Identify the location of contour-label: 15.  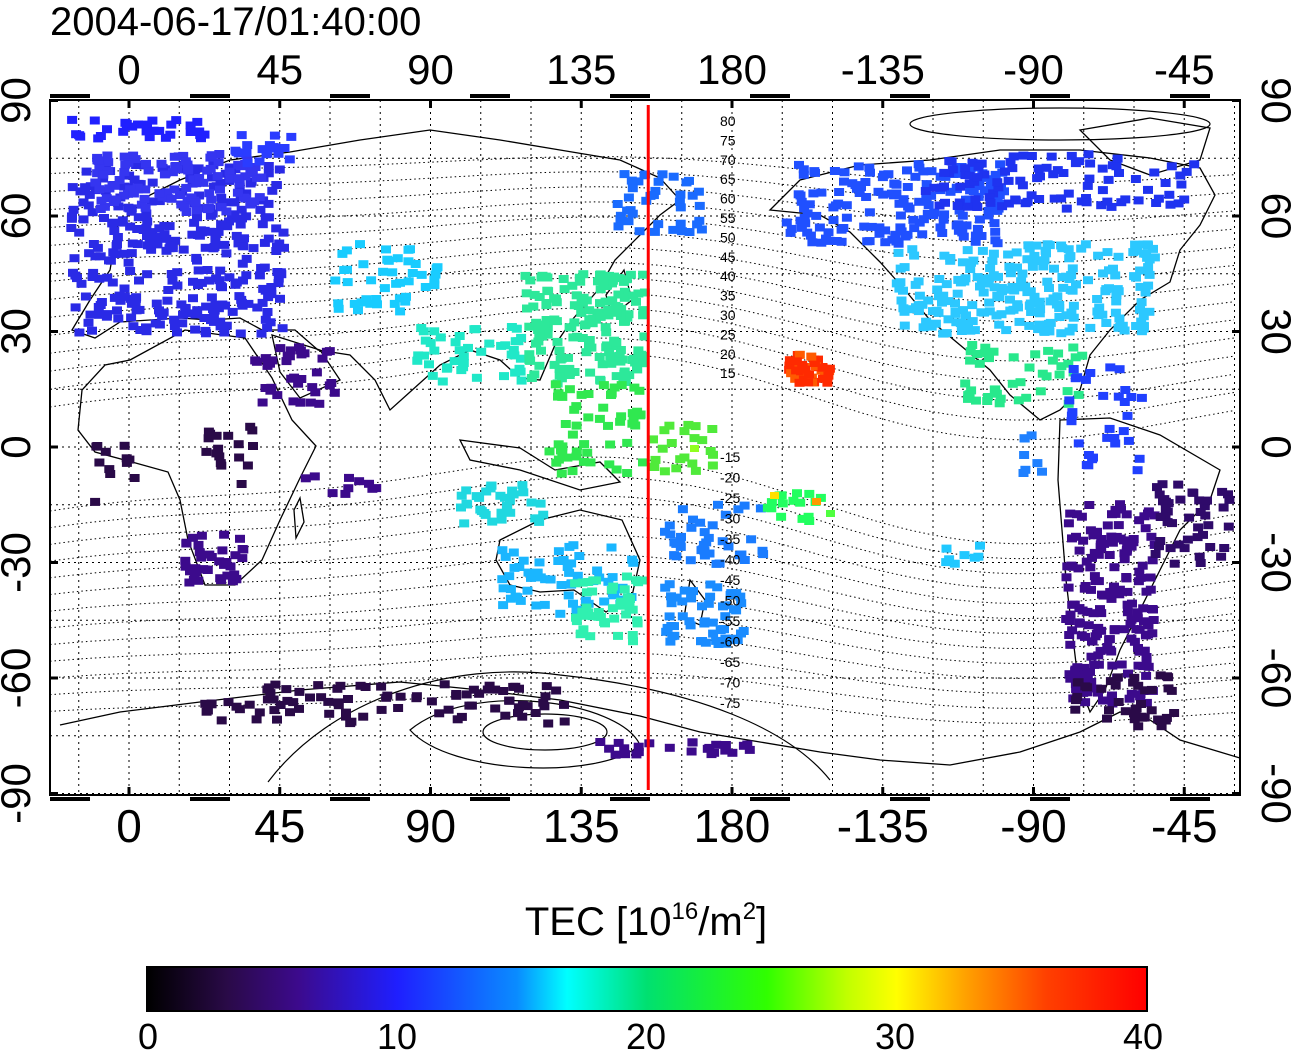
(728, 373).